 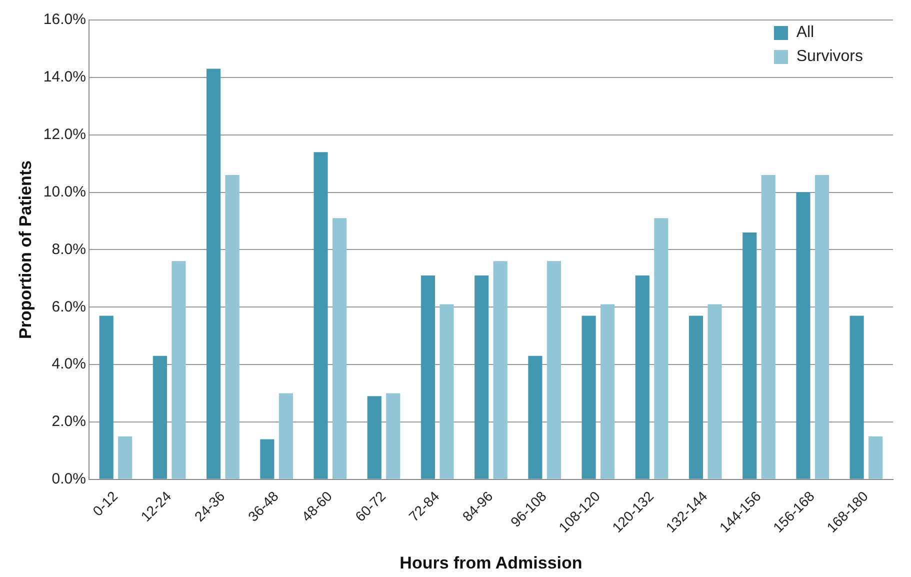 I want to click on y-tick-label: 6.0%, so click(x=69, y=307).